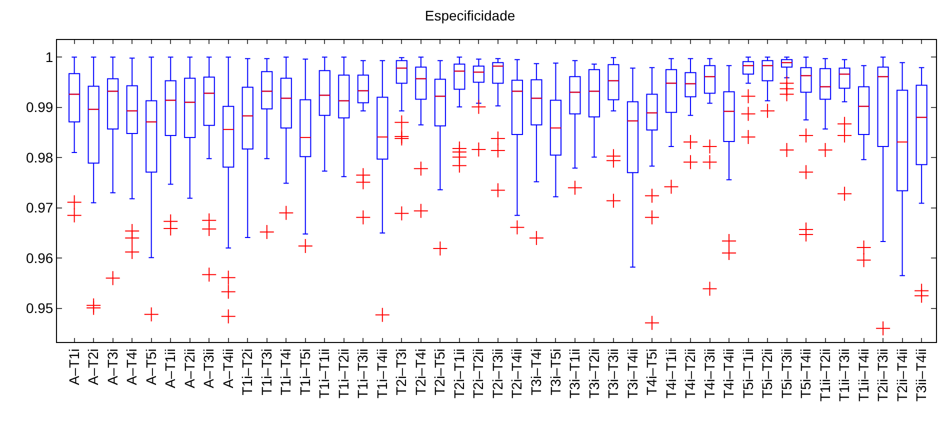 This screenshot has width=940, height=430. Describe the element at coordinates (690, 373) in the screenshot. I see `x-tick-label: T4i–T2ii` at that location.